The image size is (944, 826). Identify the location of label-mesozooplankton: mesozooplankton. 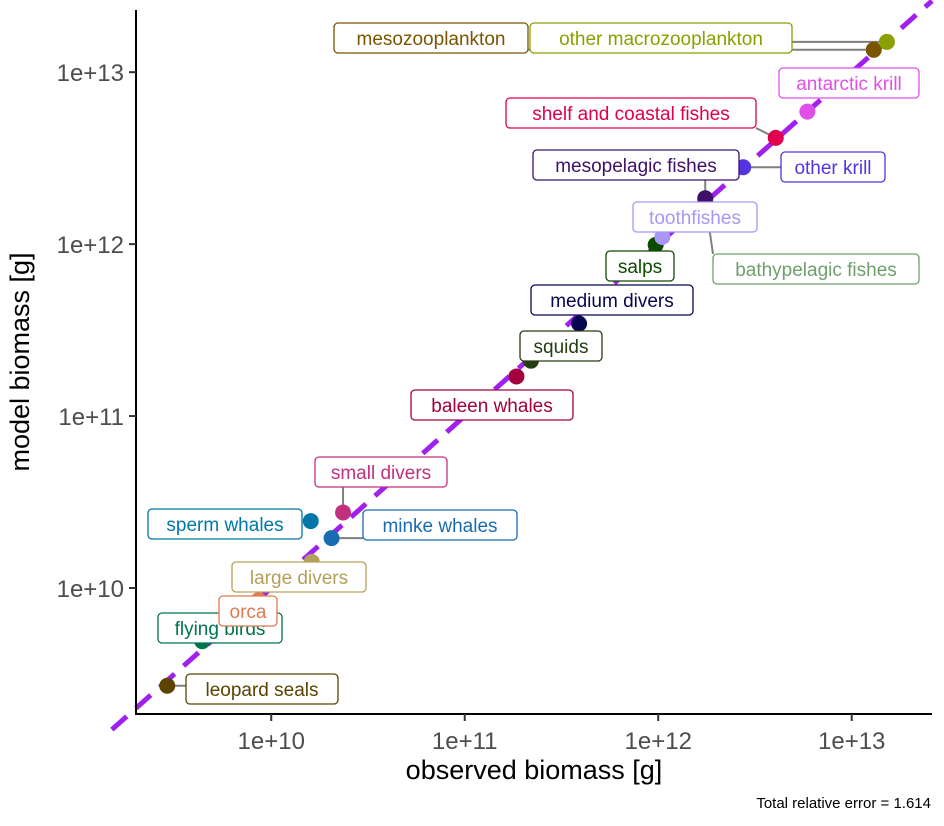
(431, 38).